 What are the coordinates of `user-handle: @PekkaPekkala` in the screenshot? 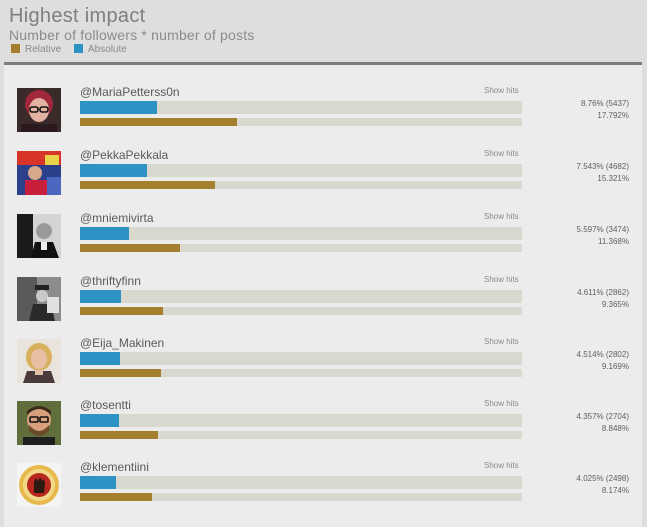 It's located at (124, 155).